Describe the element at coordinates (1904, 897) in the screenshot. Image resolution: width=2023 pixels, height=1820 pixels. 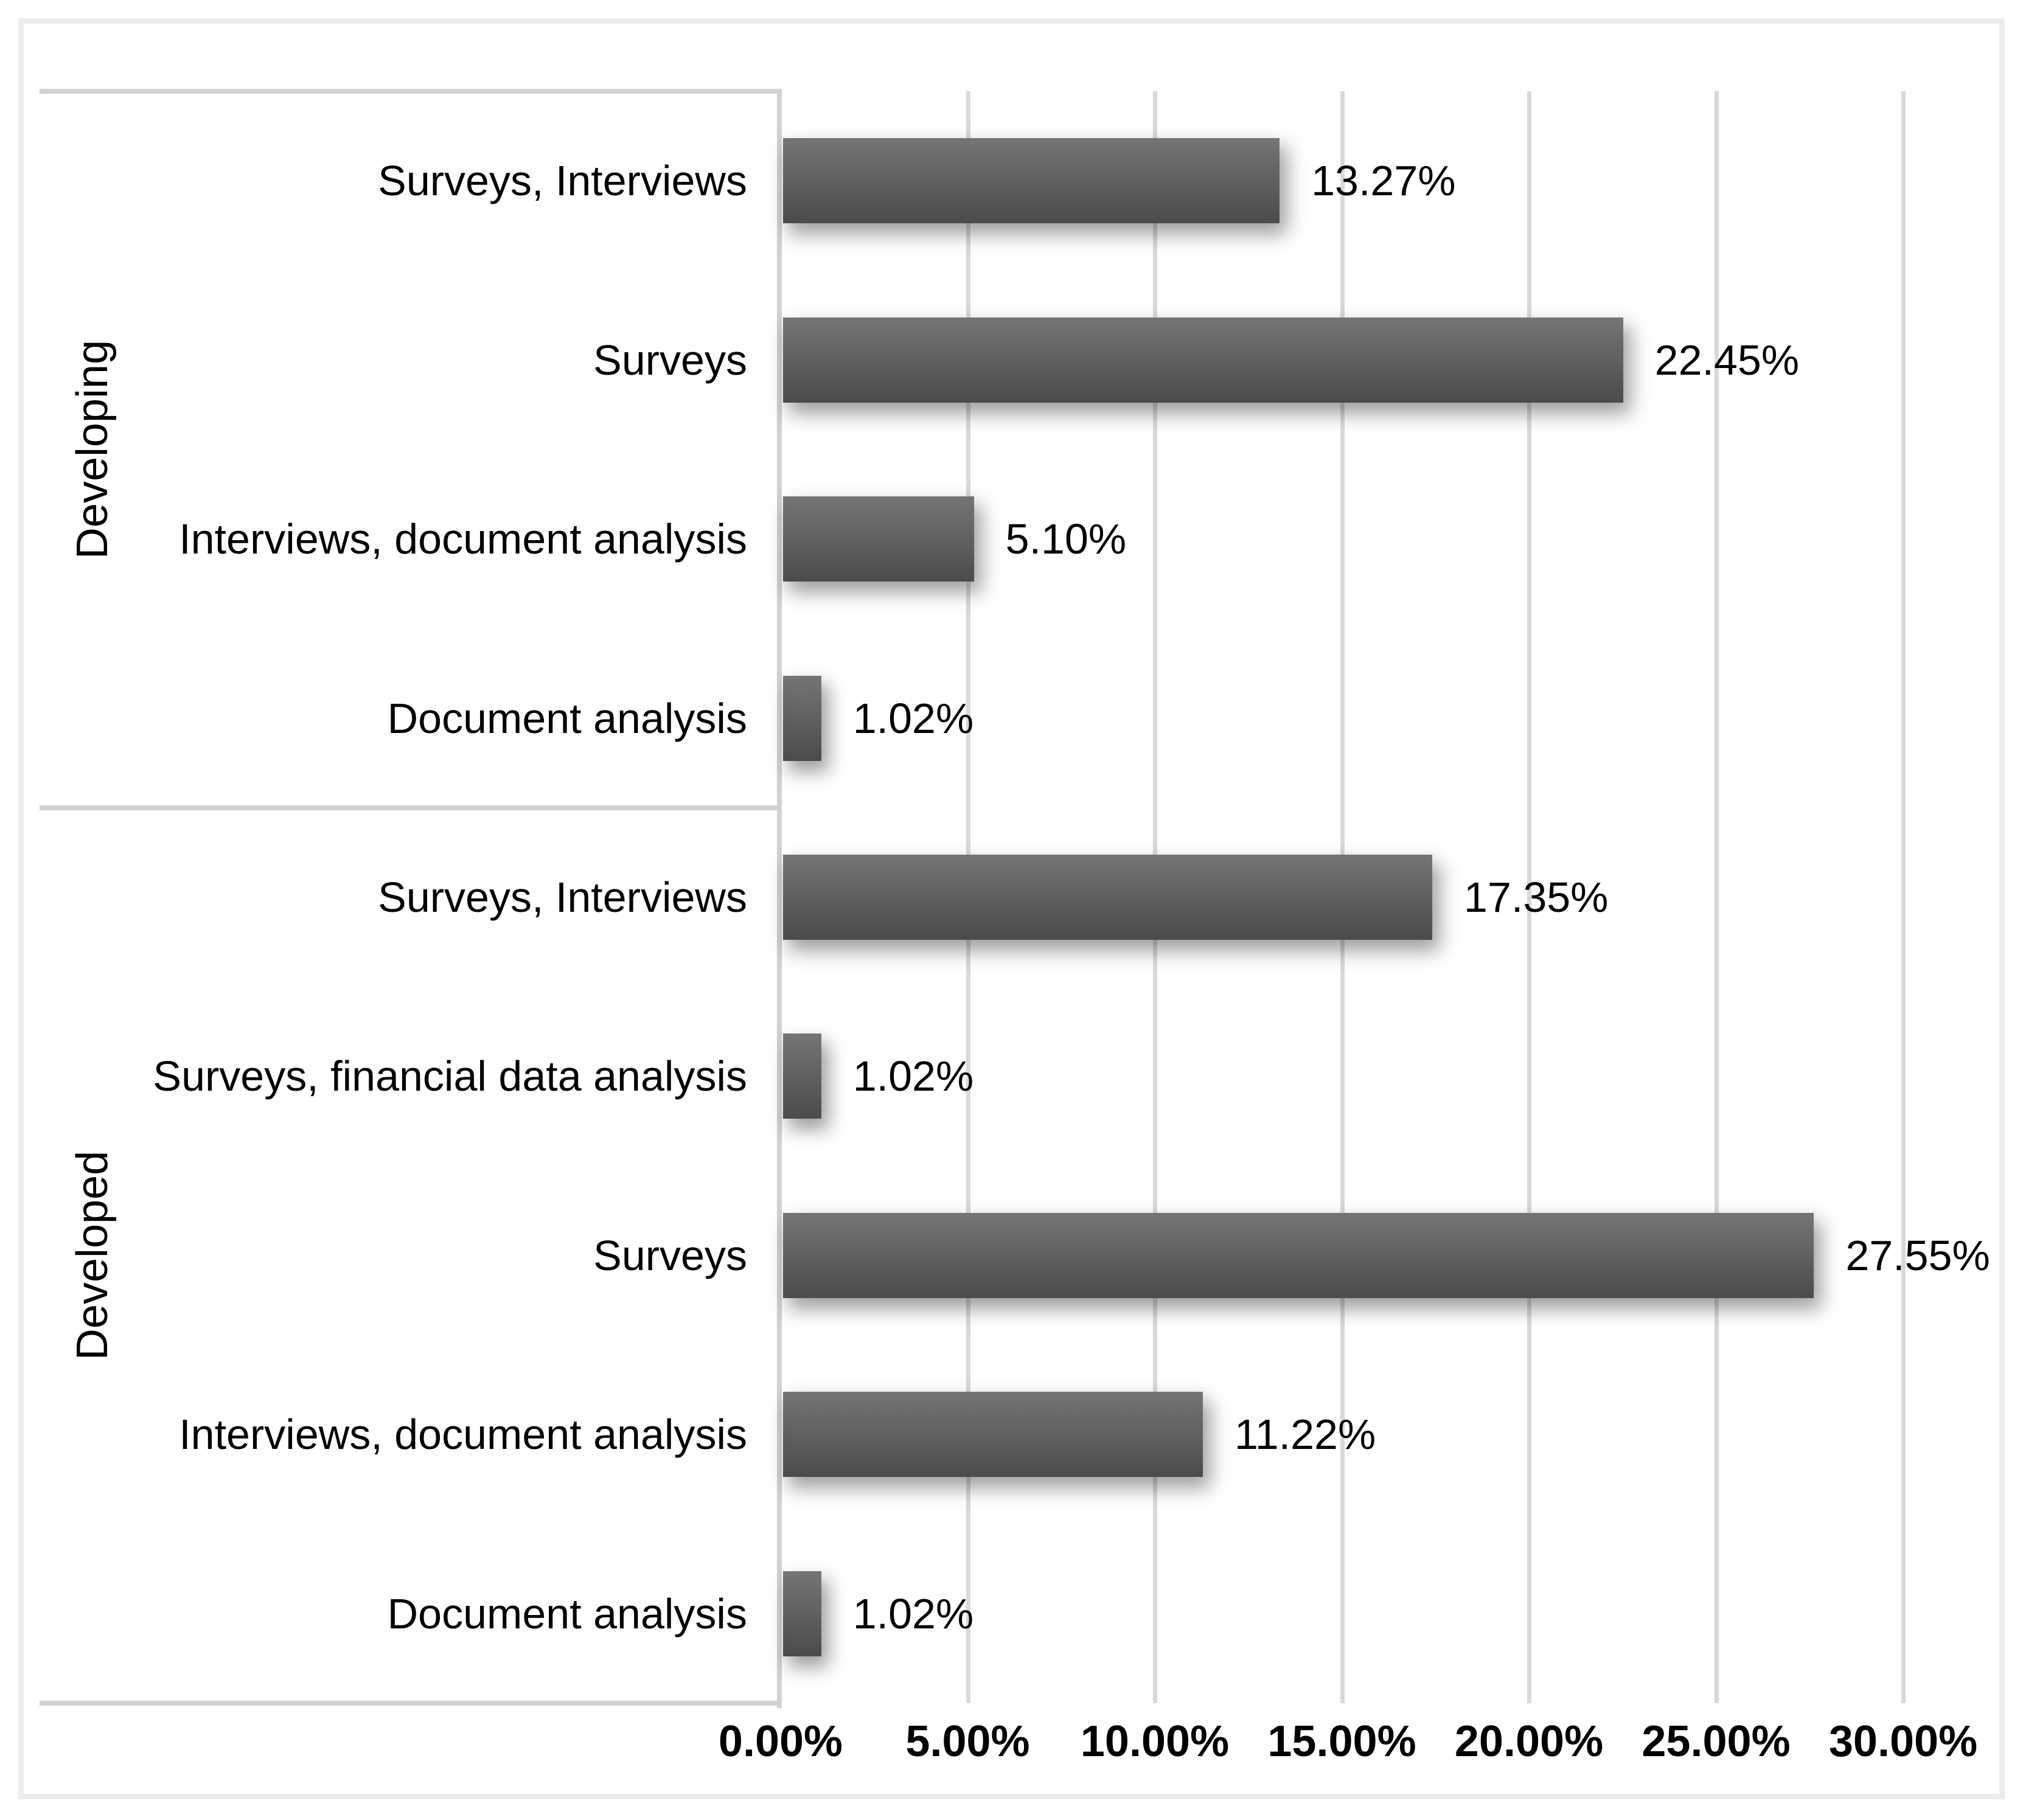
I see `gridline-30pct` at that location.